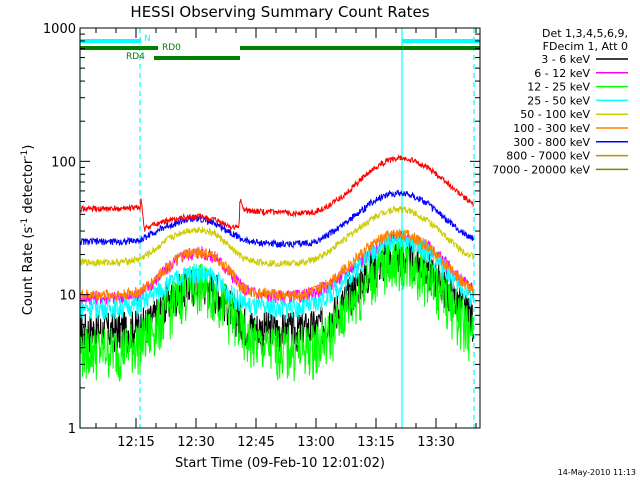 This screenshot has height=484, width=640. What do you see at coordinates (59, 29) in the screenshot?
I see `y-tick-label: 1000` at bounding box center [59, 29].